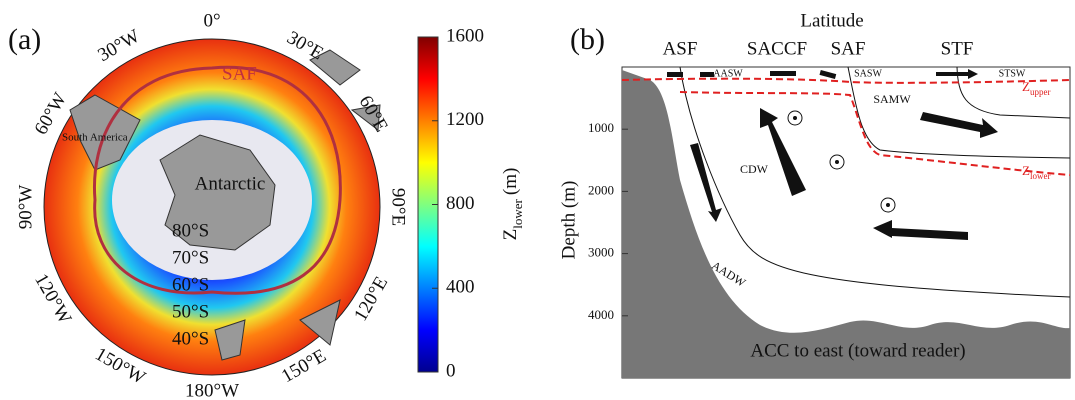 Image resolution: width=1075 pixels, height=400 pixels. I want to click on caption: ACC to east (toward reader), so click(857, 350).